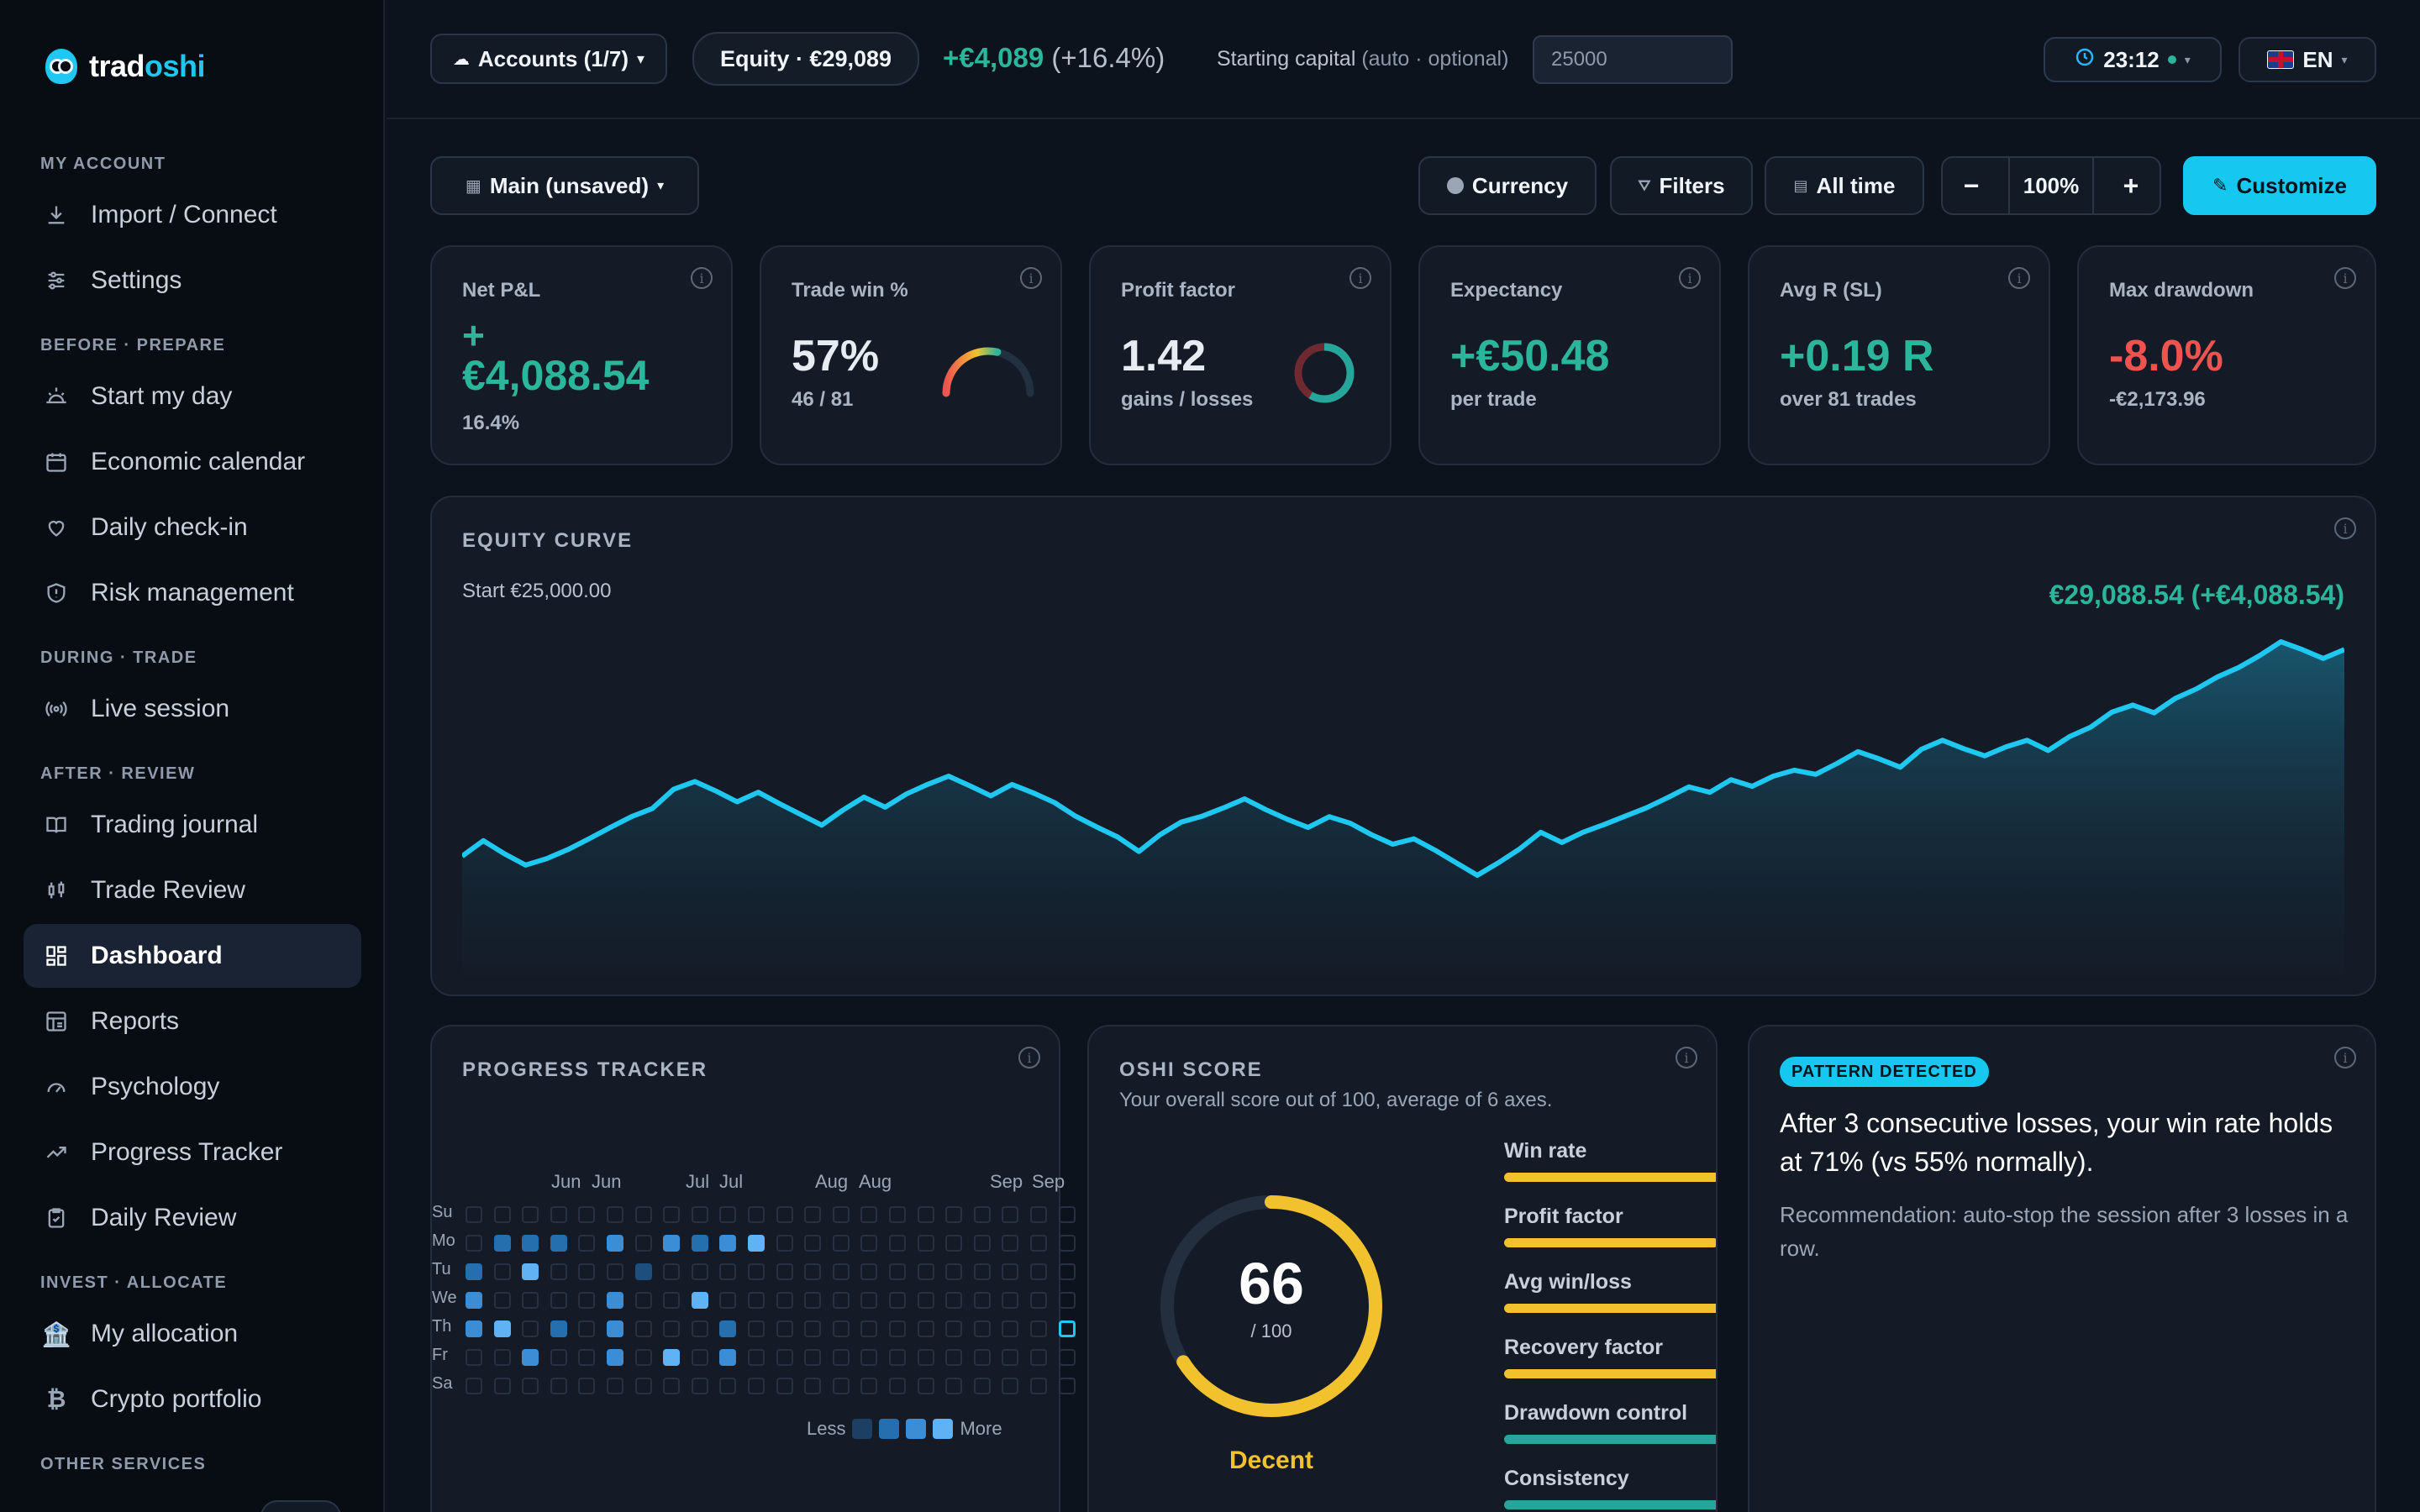 The width and height of the screenshot is (2420, 1512). Describe the element at coordinates (192, 593) in the screenshot. I see `sidebar-item-risk-management: Risk management` at that location.